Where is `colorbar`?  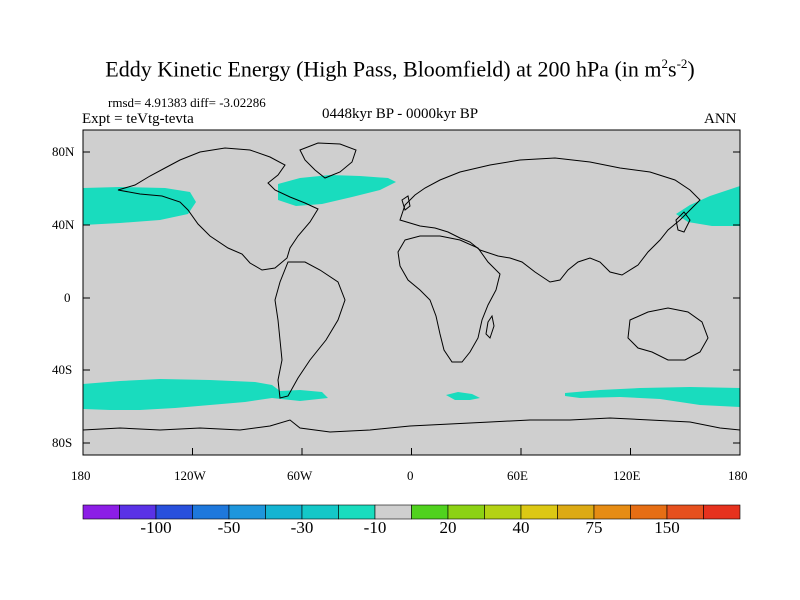 colorbar is located at coordinates (411, 512).